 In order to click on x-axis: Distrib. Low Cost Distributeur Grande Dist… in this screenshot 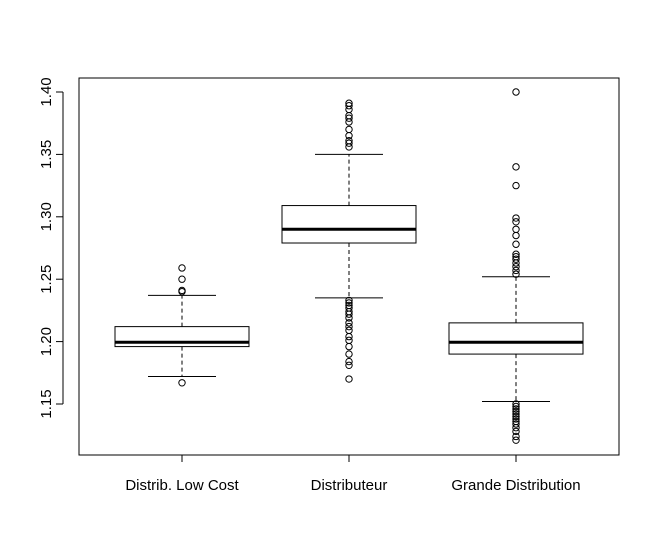, I will do `click(353, 474)`.